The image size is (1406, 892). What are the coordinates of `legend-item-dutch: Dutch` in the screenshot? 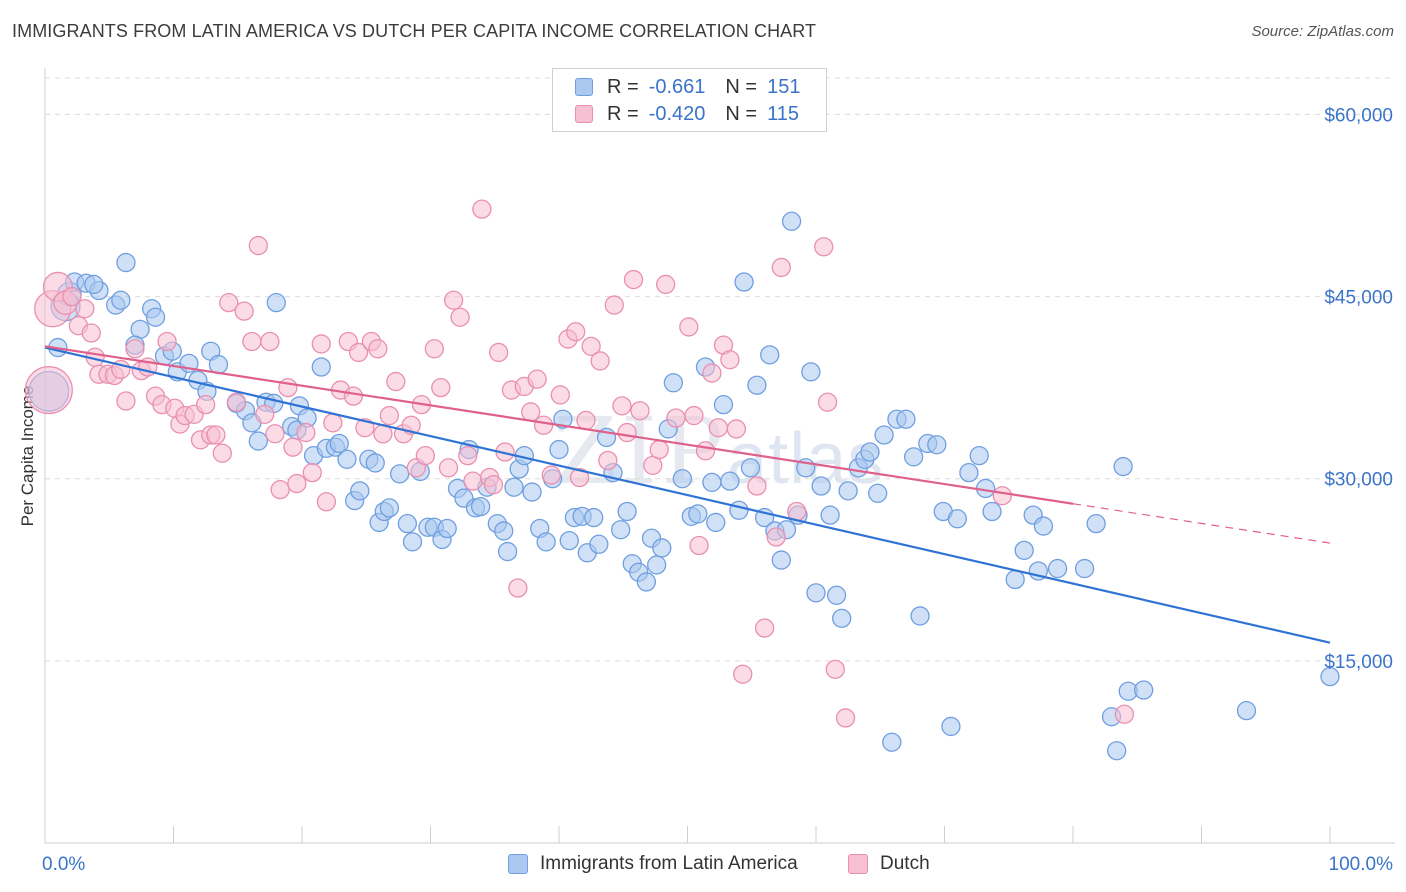 It's located at (889, 864).